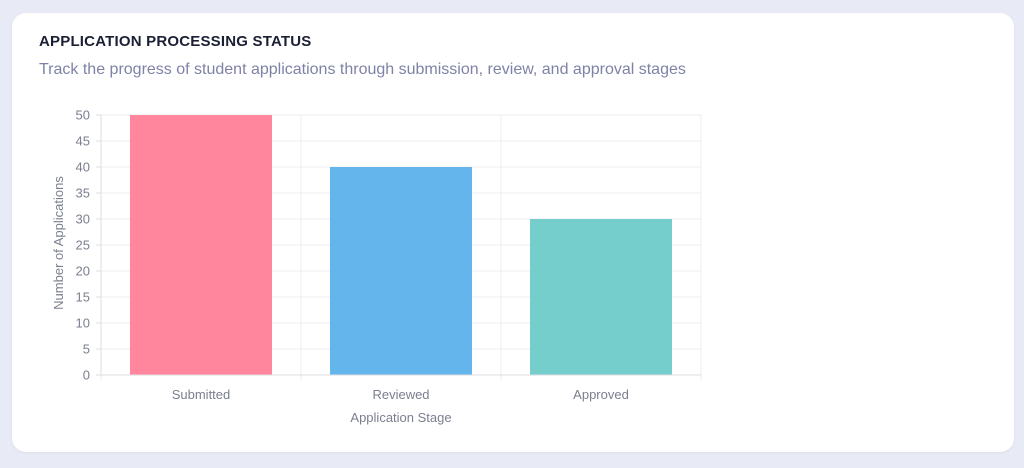 Image resolution: width=1024 pixels, height=468 pixels. What do you see at coordinates (175, 41) in the screenshot?
I see `chart-title: APPLICATION PROCESSING STATUS` at bounding box center [175, 41].